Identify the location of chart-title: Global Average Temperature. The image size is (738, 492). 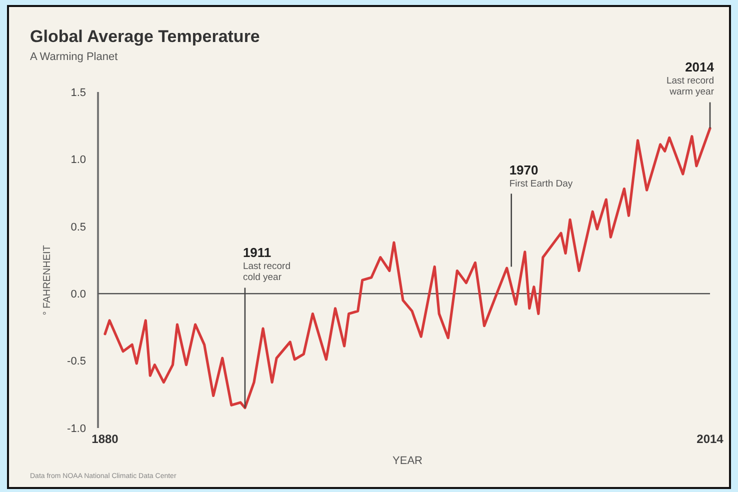
(145, 36).